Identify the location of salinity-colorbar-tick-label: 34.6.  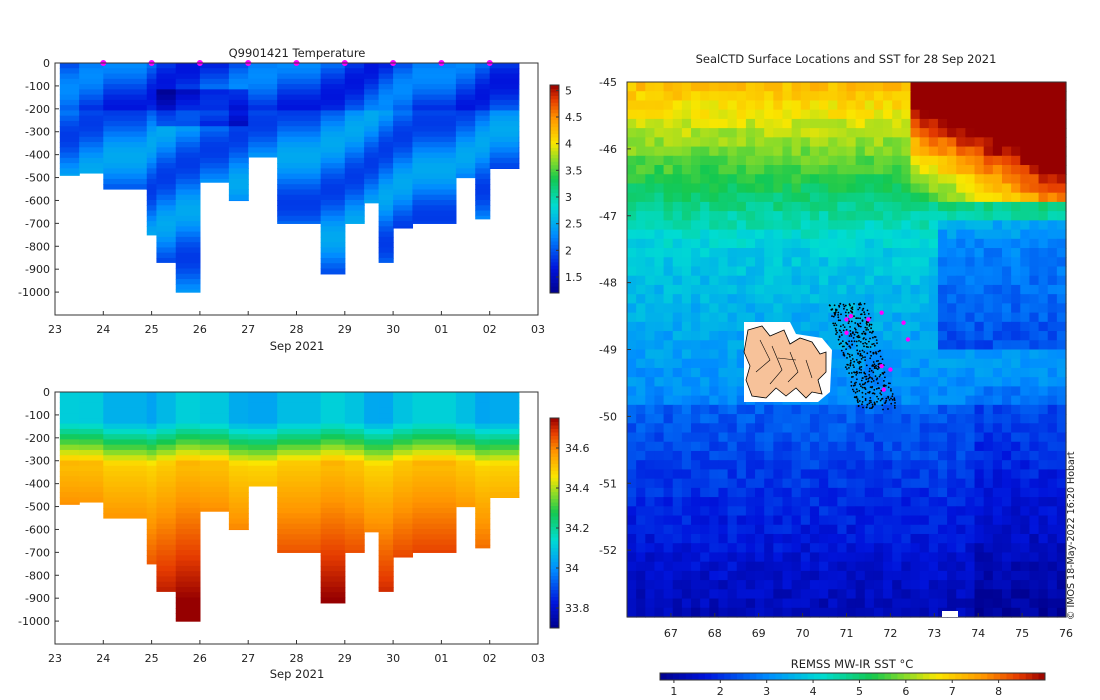
(577, 448).